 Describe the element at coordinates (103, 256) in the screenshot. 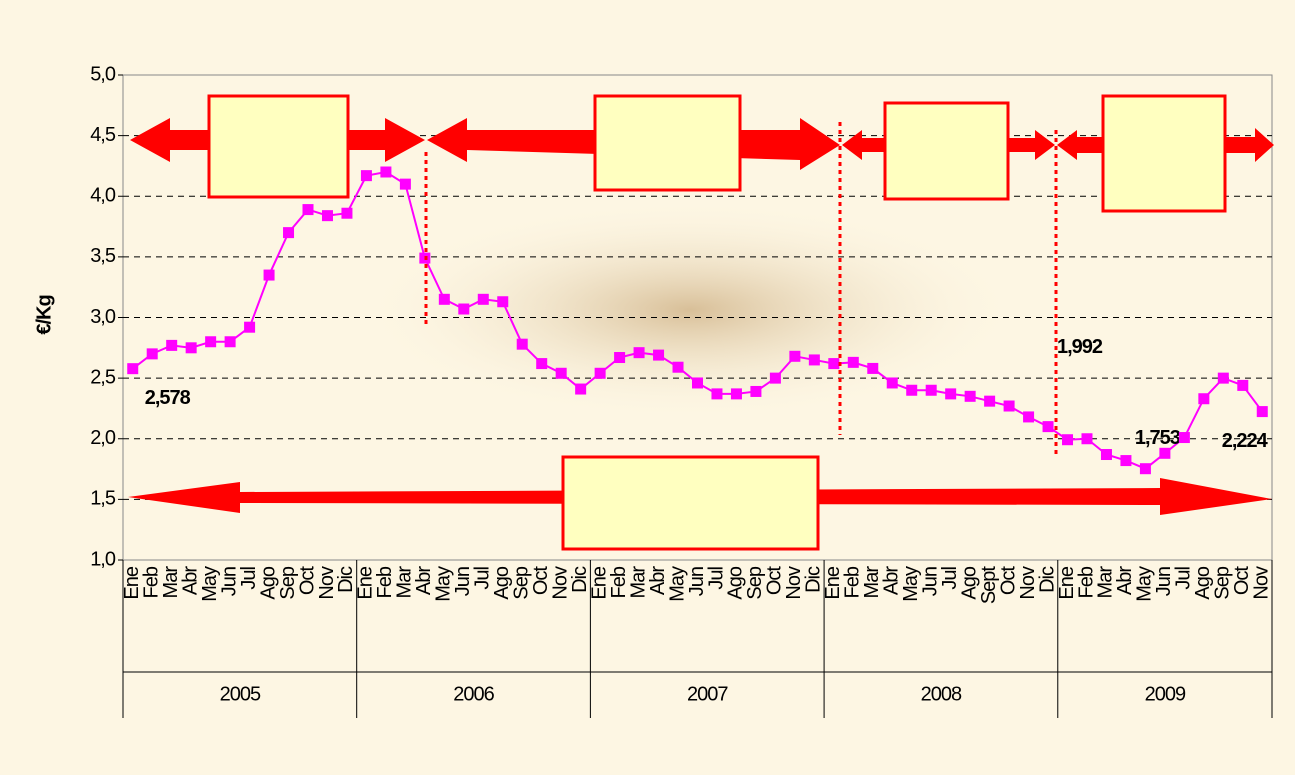

I see `y-tick-label: 3,5` at that location.